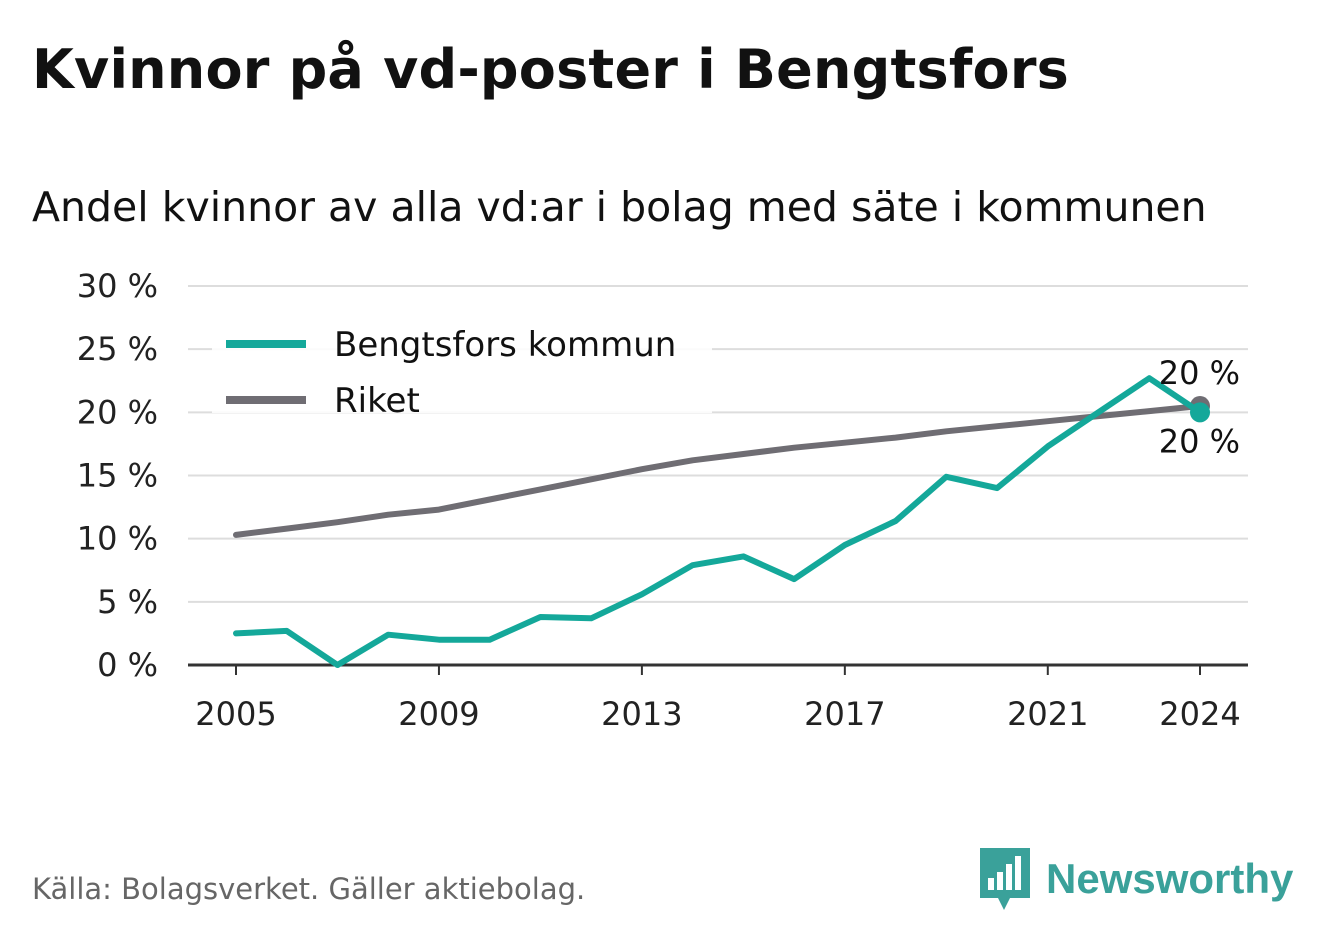  What do you see at coordinates (551, 69) in the screenshot?
I see `chart-title: Kvinnor på vd-poster i Bengtsfors` at bounding box center [551, 69].